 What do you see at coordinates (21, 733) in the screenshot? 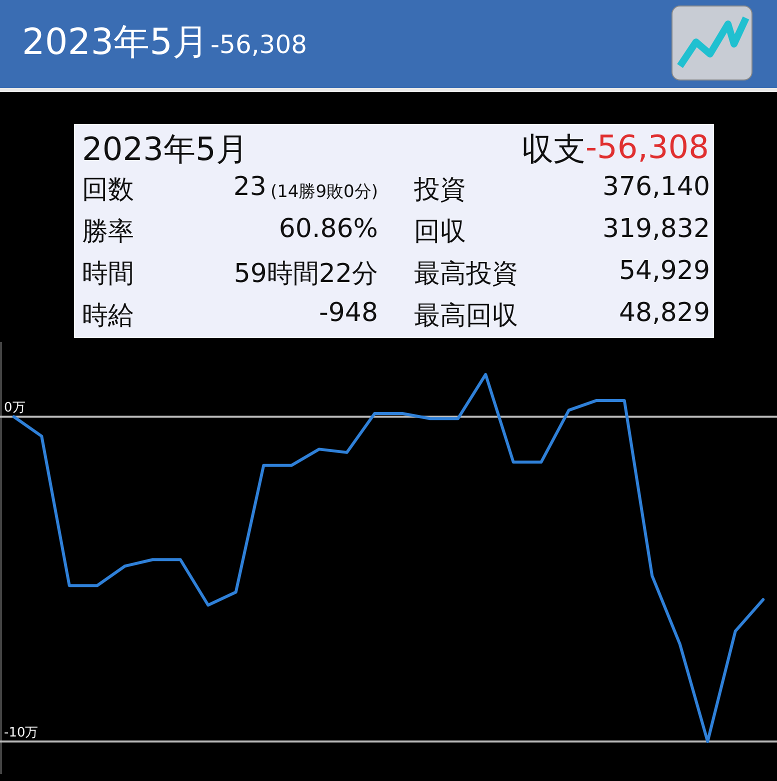
I see `ytick: -10万` at bounding box center [21, 733].